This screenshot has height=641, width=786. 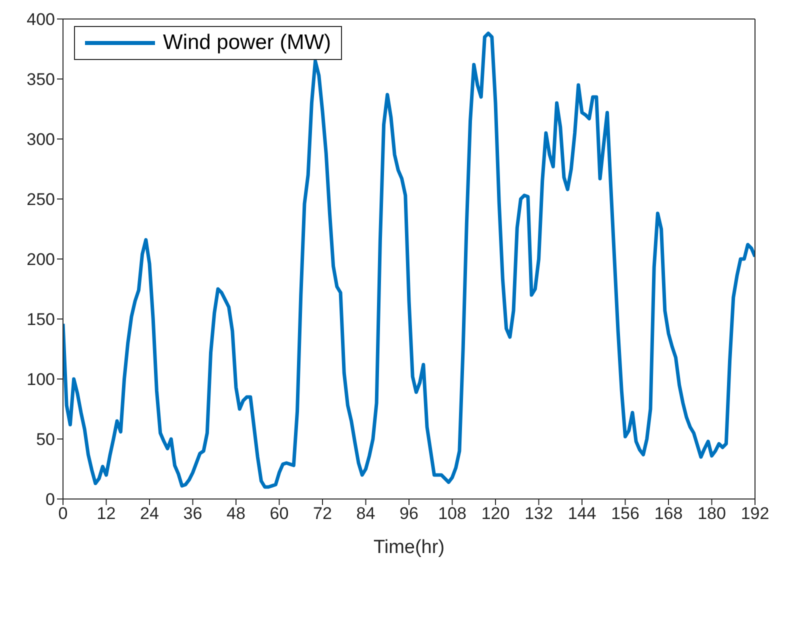 What do you see at coordinates (192, 514) in the screenshot?
I see `x-tick-label: 36` at bounding box center [192, 514].